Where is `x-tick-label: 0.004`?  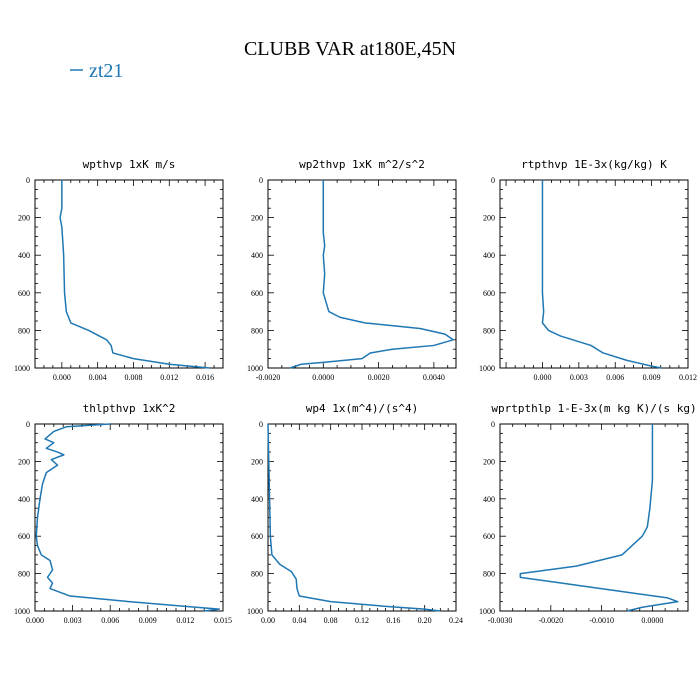 x-tick-label: 0.004 is located at coordinates (98, 377).